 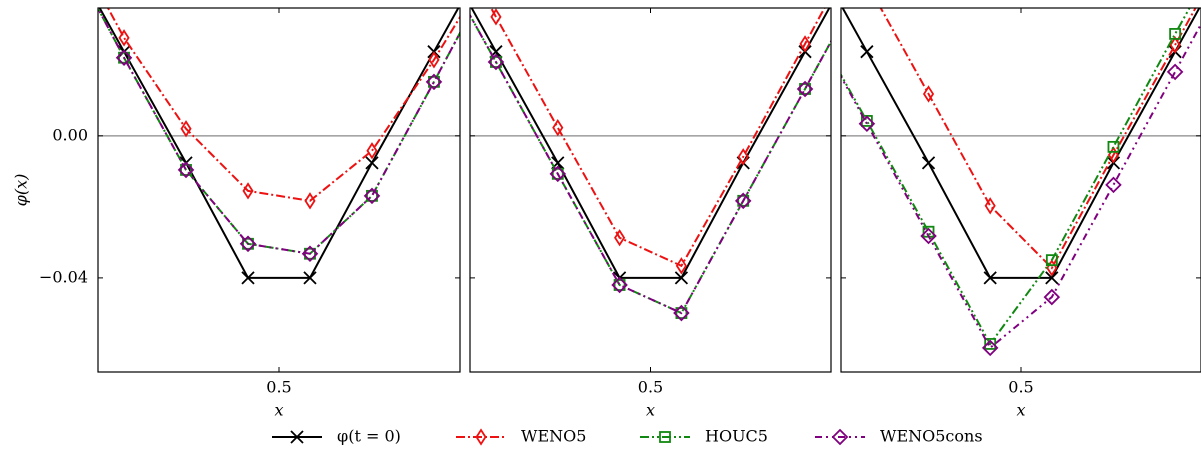 What do you see at coordinates (70, 134) in the screenshot?
I see `y-tick-label: 0.00` at bounding box center [70, 134].